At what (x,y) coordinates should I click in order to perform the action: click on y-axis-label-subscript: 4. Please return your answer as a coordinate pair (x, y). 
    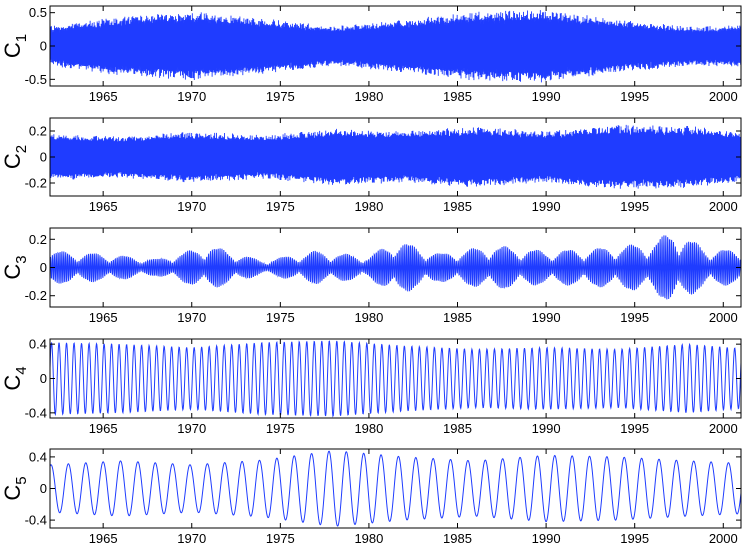
    Looking at the image, I should click on (21, 370).